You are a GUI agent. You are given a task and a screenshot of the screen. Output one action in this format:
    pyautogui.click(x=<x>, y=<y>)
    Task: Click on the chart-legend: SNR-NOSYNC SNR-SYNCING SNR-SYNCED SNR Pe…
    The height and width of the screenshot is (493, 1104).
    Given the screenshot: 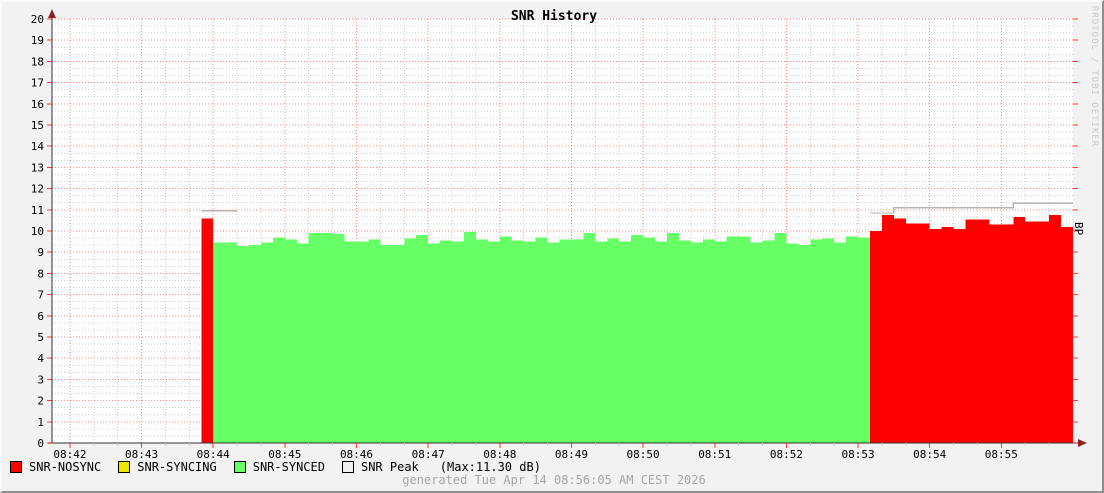 What is the action you would take?
    pyautogui.click(x=275, y=467)
    